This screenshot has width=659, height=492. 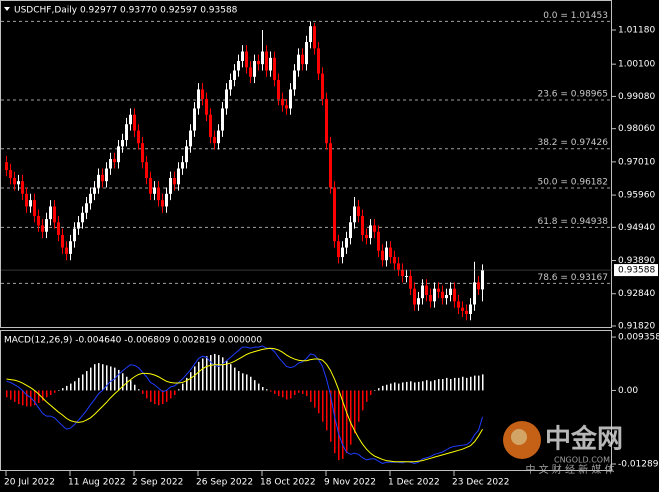 I want to click on y-tick-label: 1.00100, so click(x=636, y=65).